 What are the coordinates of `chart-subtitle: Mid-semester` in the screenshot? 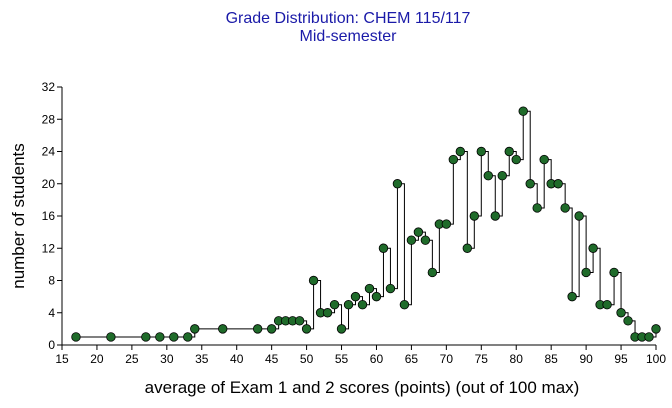 It's located at (349, 36).